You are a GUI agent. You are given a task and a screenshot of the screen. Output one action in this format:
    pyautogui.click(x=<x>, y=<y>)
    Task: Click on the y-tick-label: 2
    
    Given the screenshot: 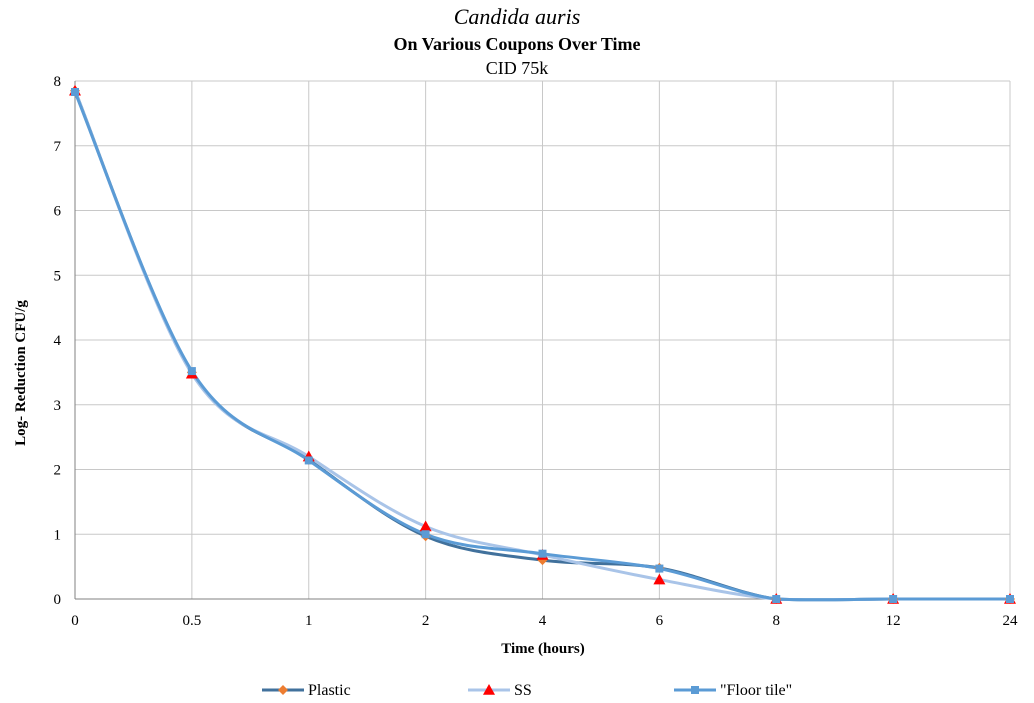 What is the action you would take?
    pyautogui.click(x=58, y=471)
    